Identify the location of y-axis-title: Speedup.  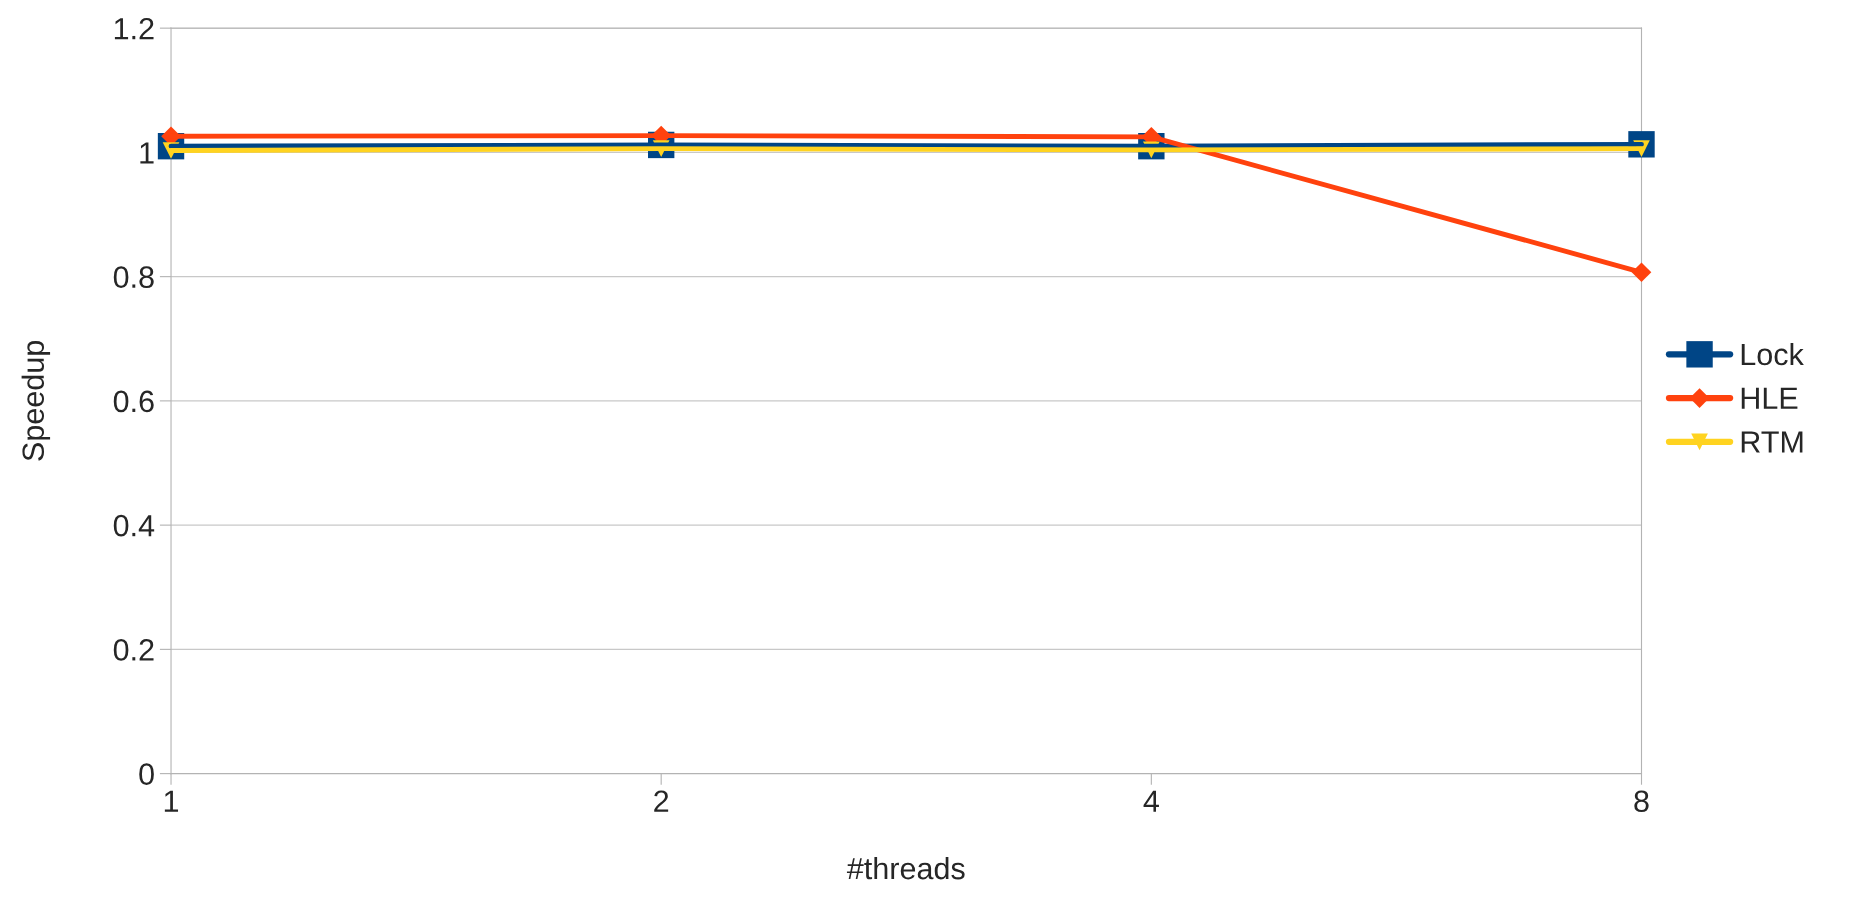
(36, 400).